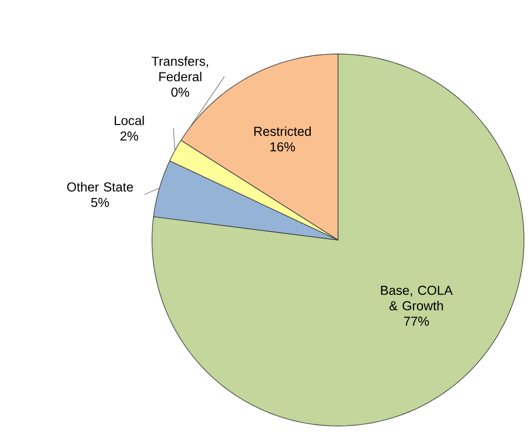 Image resolution: width=529 pixels, height=448 pixels. I want to click on text: 0%, so click(180, 92).